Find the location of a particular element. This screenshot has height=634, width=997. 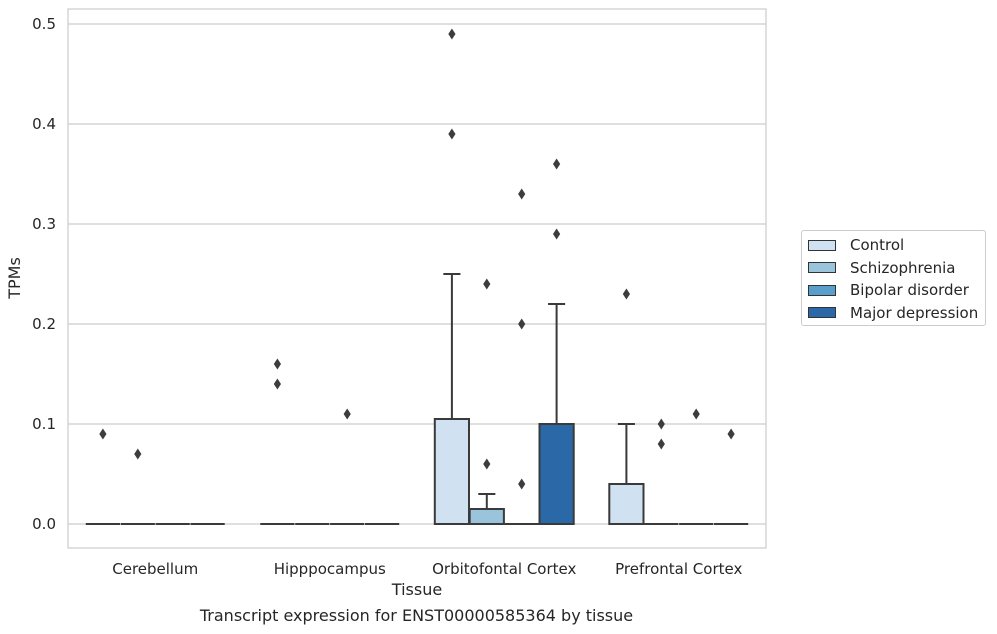

legend-item: Schizophrenia is located at coordinates (881, 268).